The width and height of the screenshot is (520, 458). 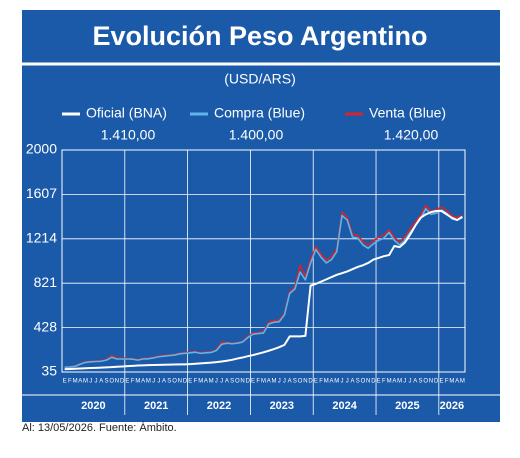 What do you see at coordinates (41, 149) in the screenshot?
I see `y-tick-label: 2000` at bounding box center [41, 149].